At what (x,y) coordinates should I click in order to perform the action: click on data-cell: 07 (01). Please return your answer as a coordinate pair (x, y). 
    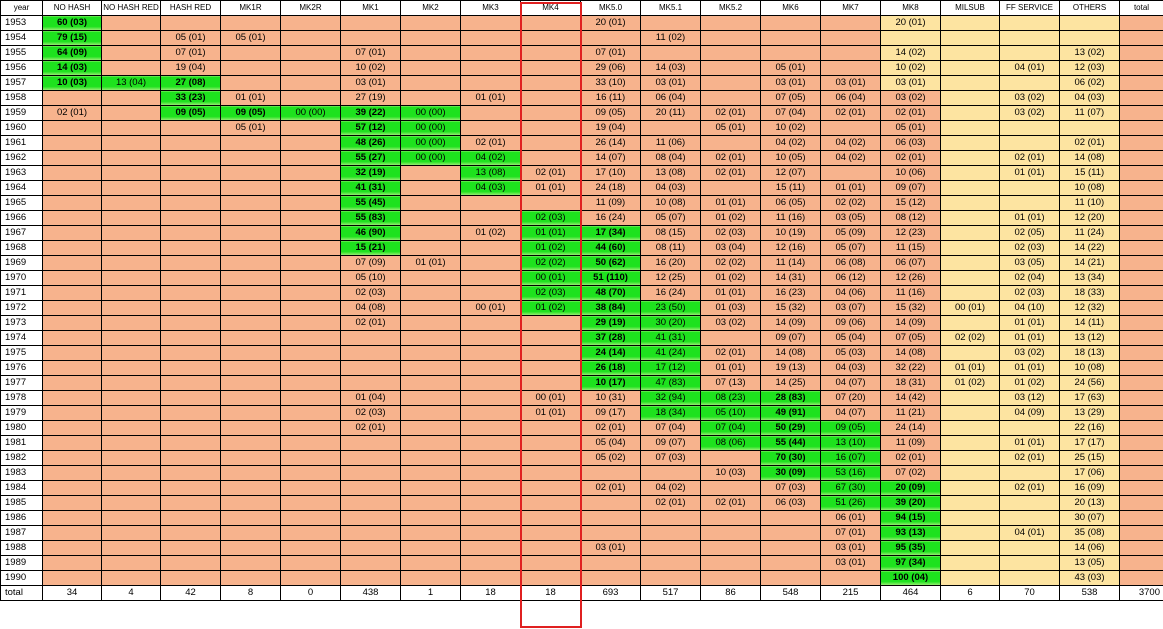
    Looking at the image, I should click on (370, 53).